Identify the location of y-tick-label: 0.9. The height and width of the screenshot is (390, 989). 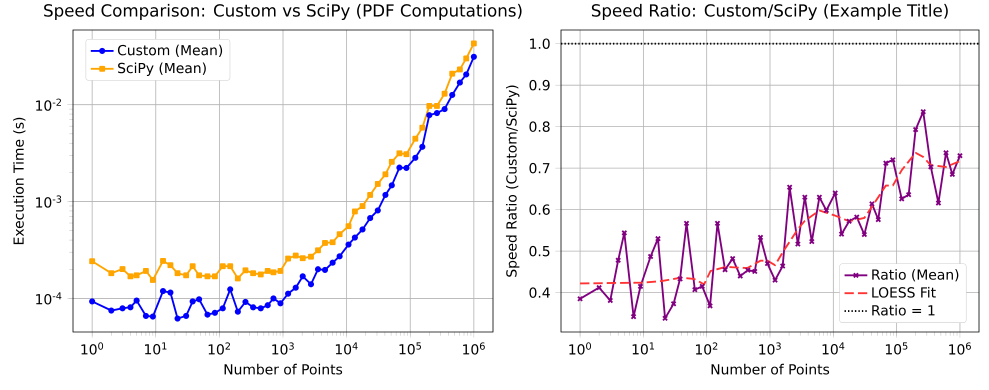
(539, 85).